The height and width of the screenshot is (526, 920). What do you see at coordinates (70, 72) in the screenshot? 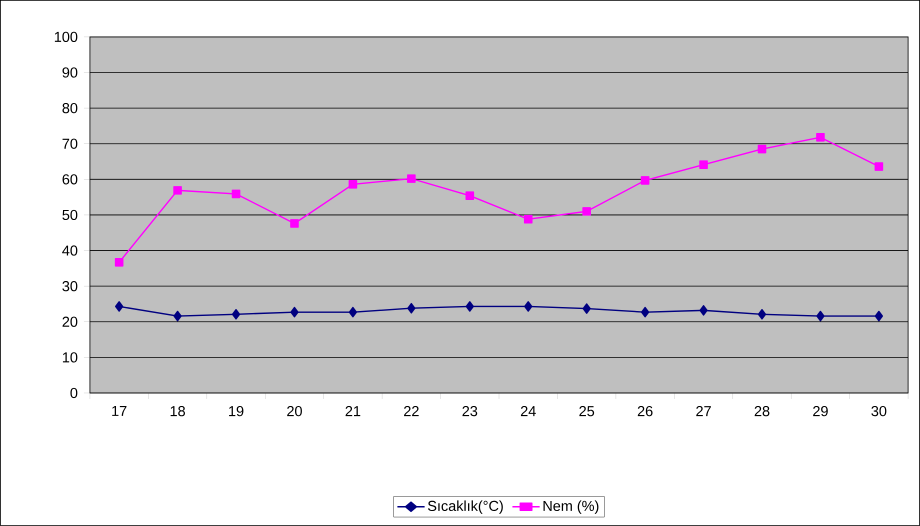
I see `y-tick-label: 90` at bounding box center [70, 72].